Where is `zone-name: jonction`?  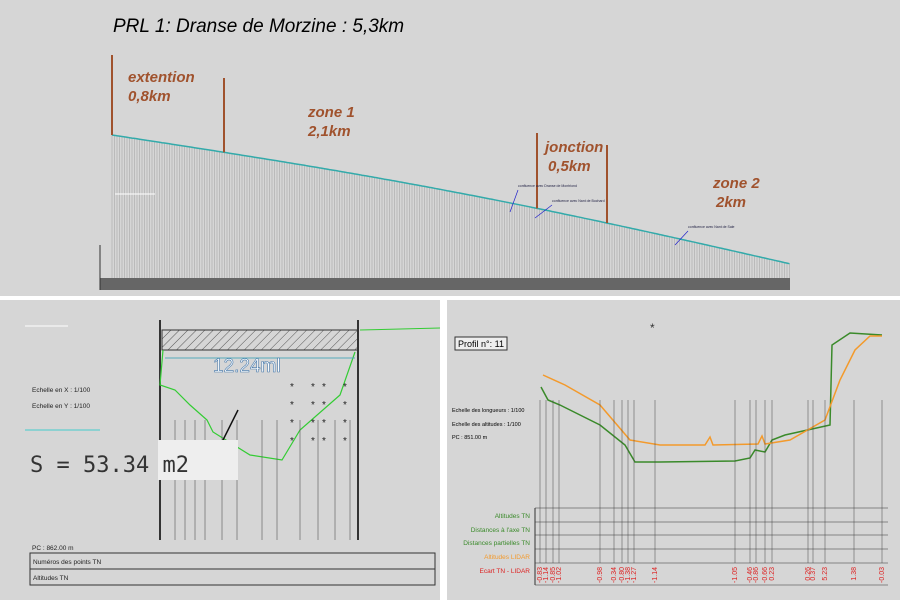
zone-name: jonction is located at coordinates (573, 147).